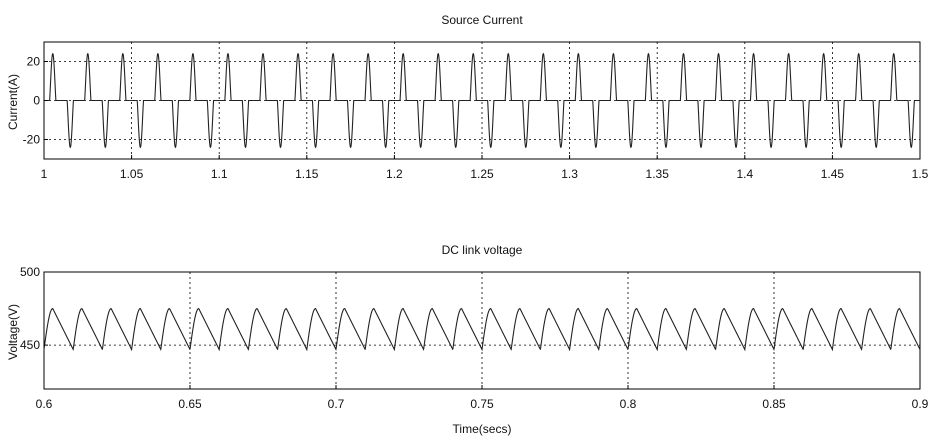 Image resolution: width=928 pixels, height=439 pixels. What do you see at coordinates (658, 174) in the screenshot?
I see `x-tick-label: 1.35` at bounding box center [658, 174].